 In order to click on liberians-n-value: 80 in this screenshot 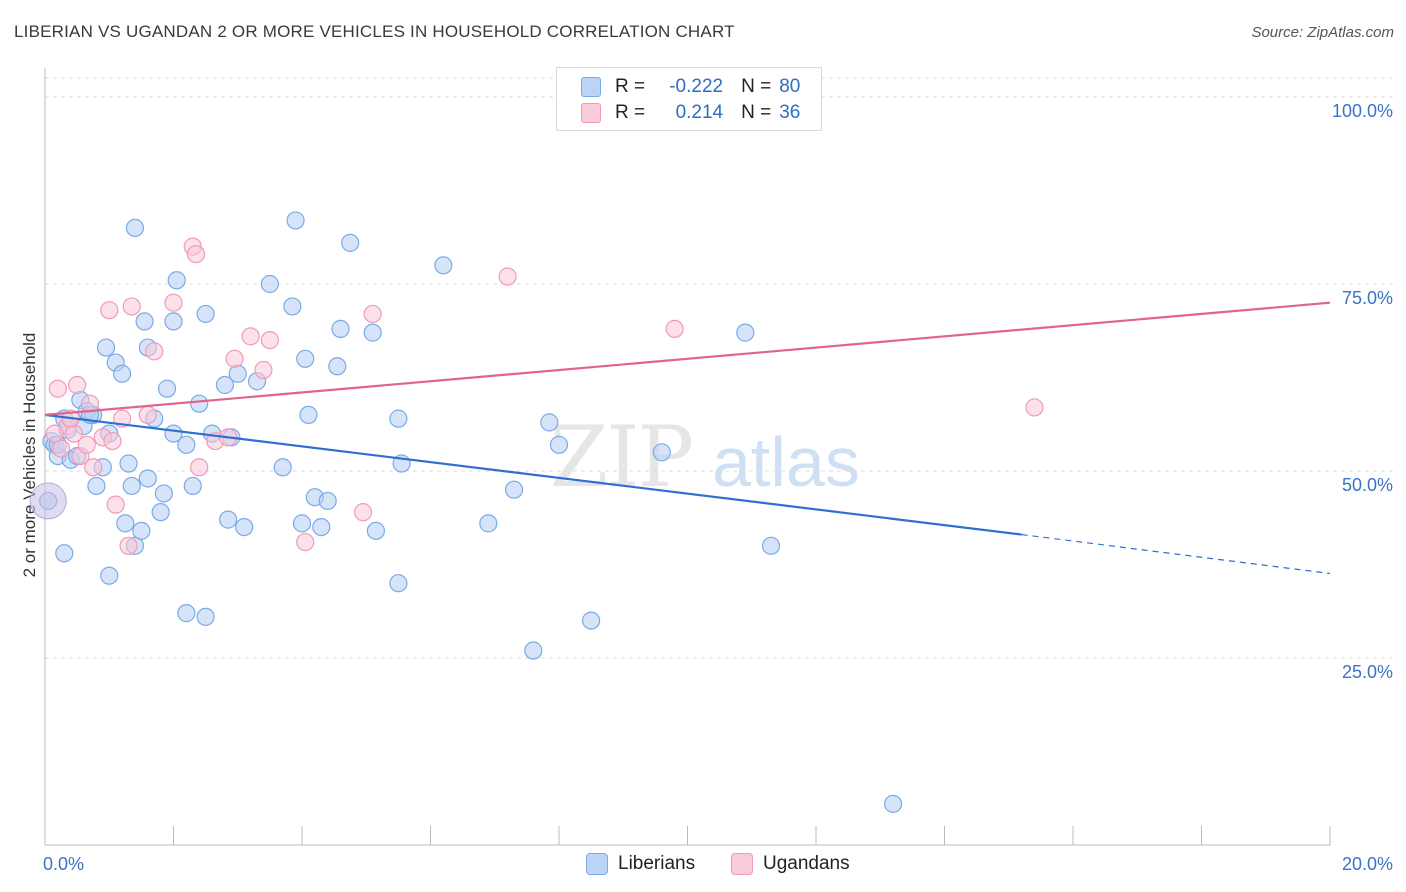, I will do `click(790, 86)`.